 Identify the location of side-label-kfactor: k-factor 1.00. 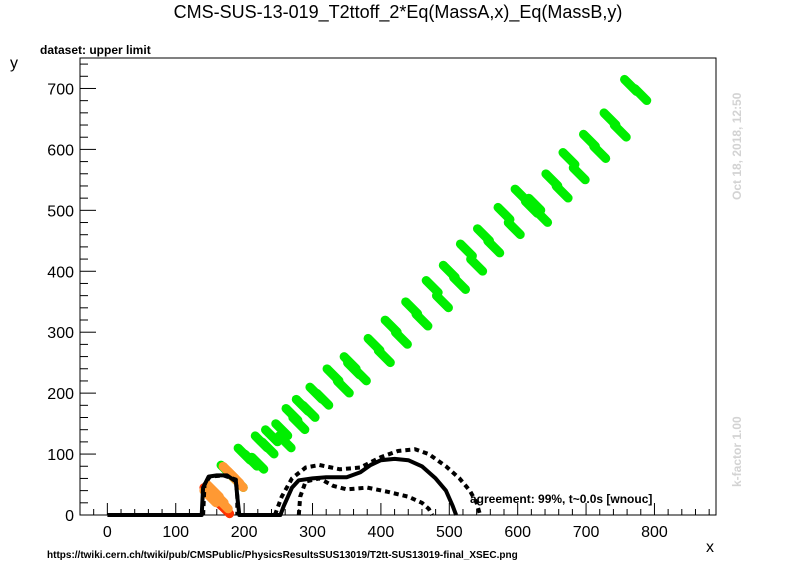
(737, 451).